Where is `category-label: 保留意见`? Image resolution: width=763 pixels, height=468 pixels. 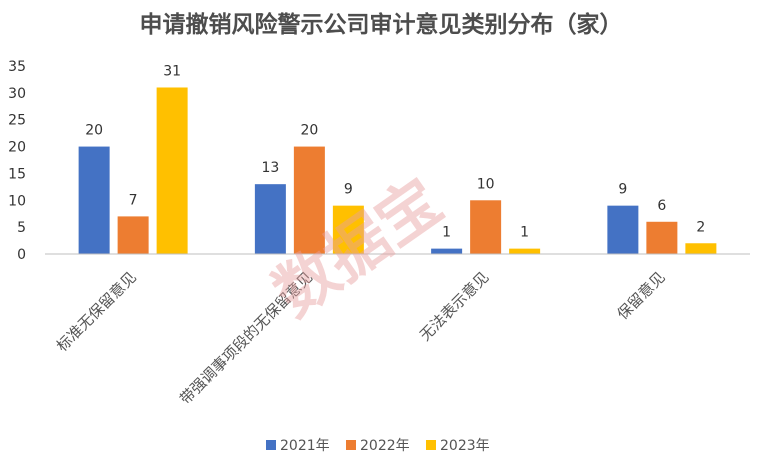 category-label: 保留意见 is located at coordinates (641, 295).